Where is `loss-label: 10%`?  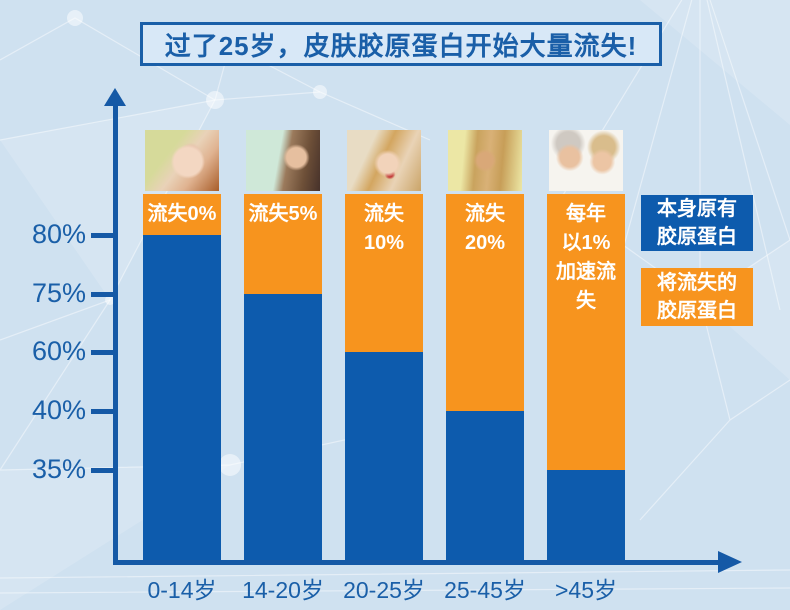 loss-label: 10% is located at coordinates (384, 243).